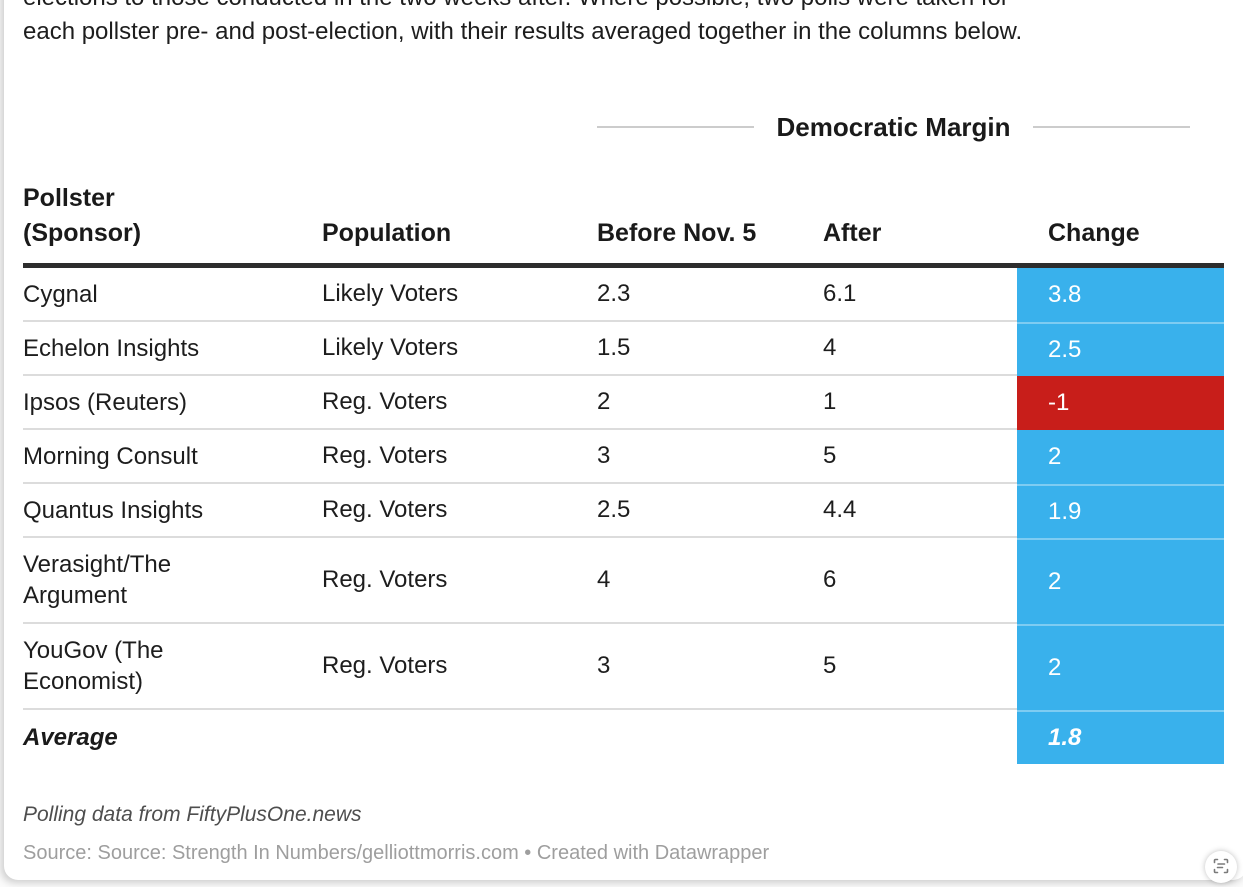 This screenshot has height=887, width=1243. What do you see at coordinates (172, 511) in the screenshot?
I see `cell-pollster: Quantus Insights` at bounding box center [172, 511].